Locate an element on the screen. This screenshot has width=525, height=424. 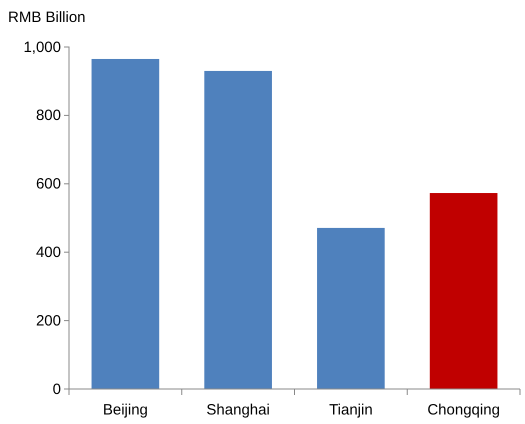
y-axis-title: RMB Billion is located at coordinates (47, 17).